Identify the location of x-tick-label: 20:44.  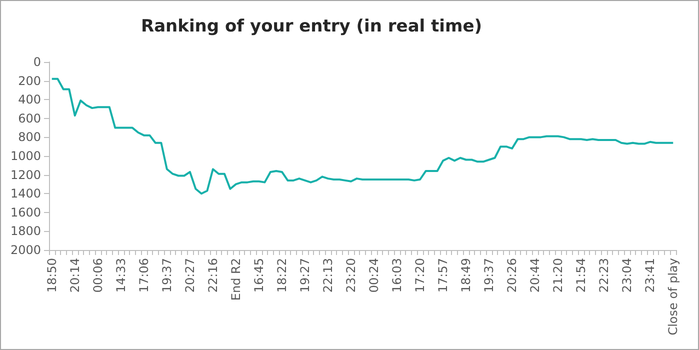
(535, 275).